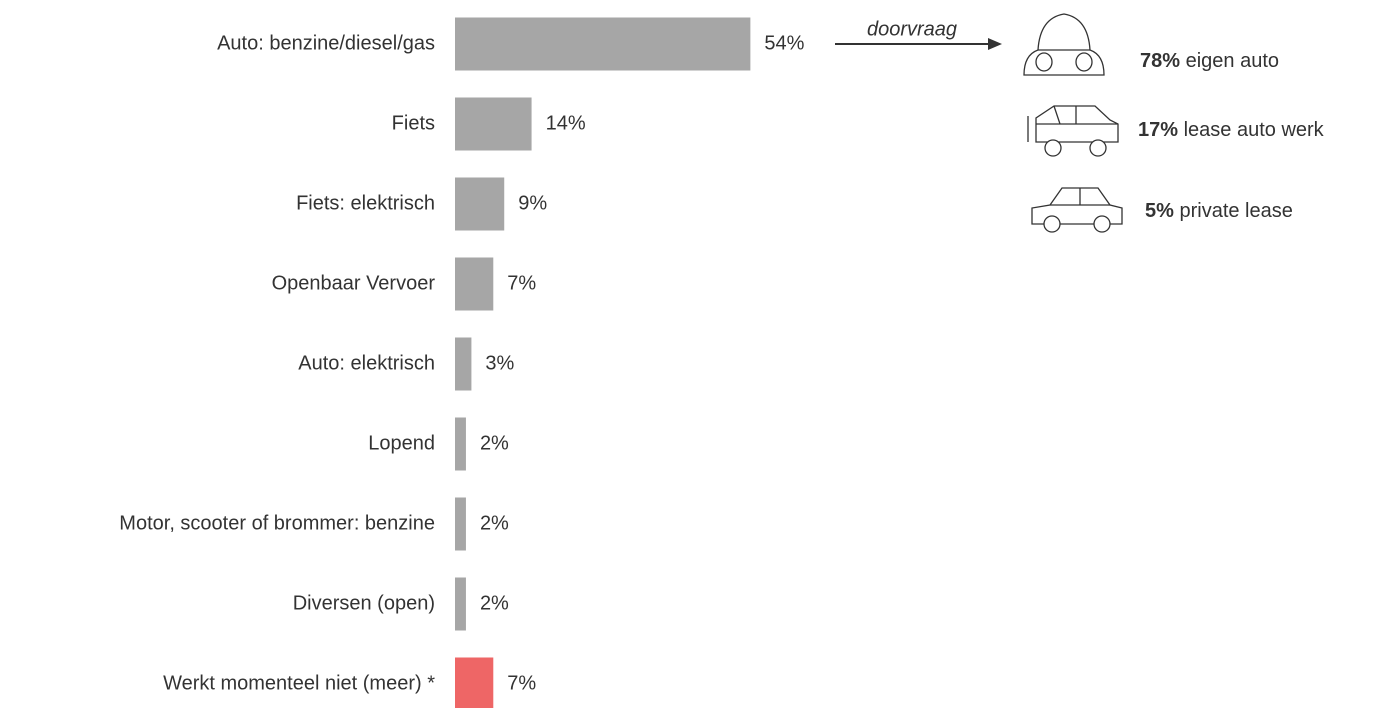 The width and height of the screenshot is (1391, 708). What do you see at coordinates (566, 123) in the screenshot?
I see `value-label: 14%` at bounding box center [566, 123].